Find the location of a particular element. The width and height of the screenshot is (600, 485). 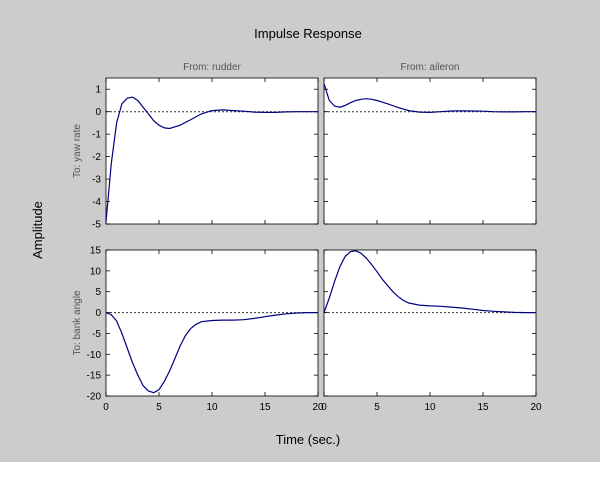

y-tick-label: 15 is located at coordinates (96, 251).